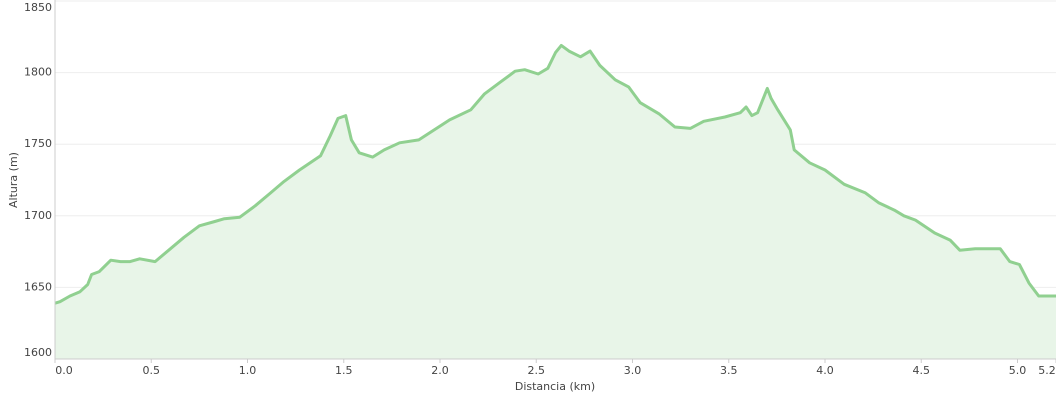 This screenshot has height=400, width=1056. Describe the element at coordinates (38, 72) in the screenshot. I see `y-tick-label: 1800` at that location.